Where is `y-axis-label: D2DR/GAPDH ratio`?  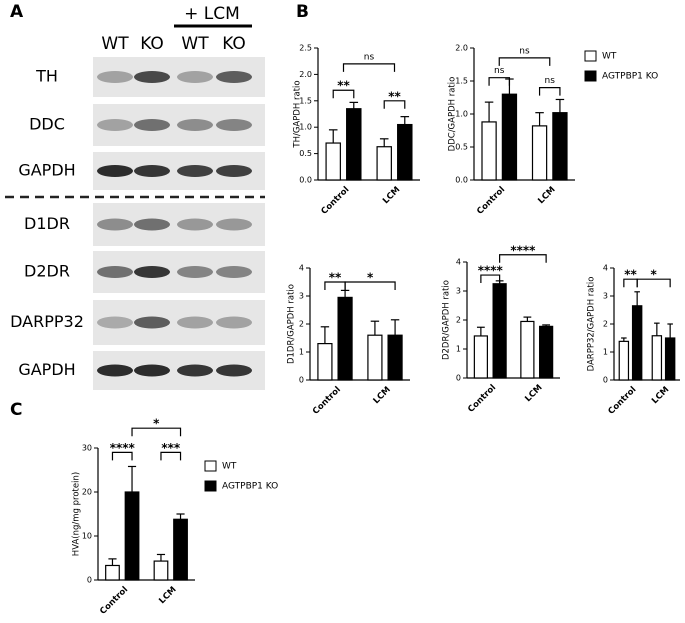
y-axis-label: D2DR/GAPDH ratio is located at coordinates (447, 320).